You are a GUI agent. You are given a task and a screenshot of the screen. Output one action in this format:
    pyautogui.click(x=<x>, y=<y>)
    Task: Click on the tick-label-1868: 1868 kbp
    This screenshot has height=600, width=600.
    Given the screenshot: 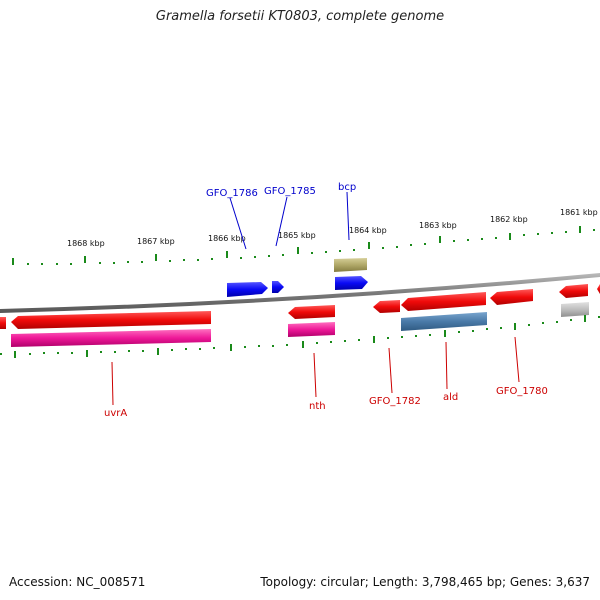 What is the action you would take?
    pyautogui.click(x=86, y=243)
    